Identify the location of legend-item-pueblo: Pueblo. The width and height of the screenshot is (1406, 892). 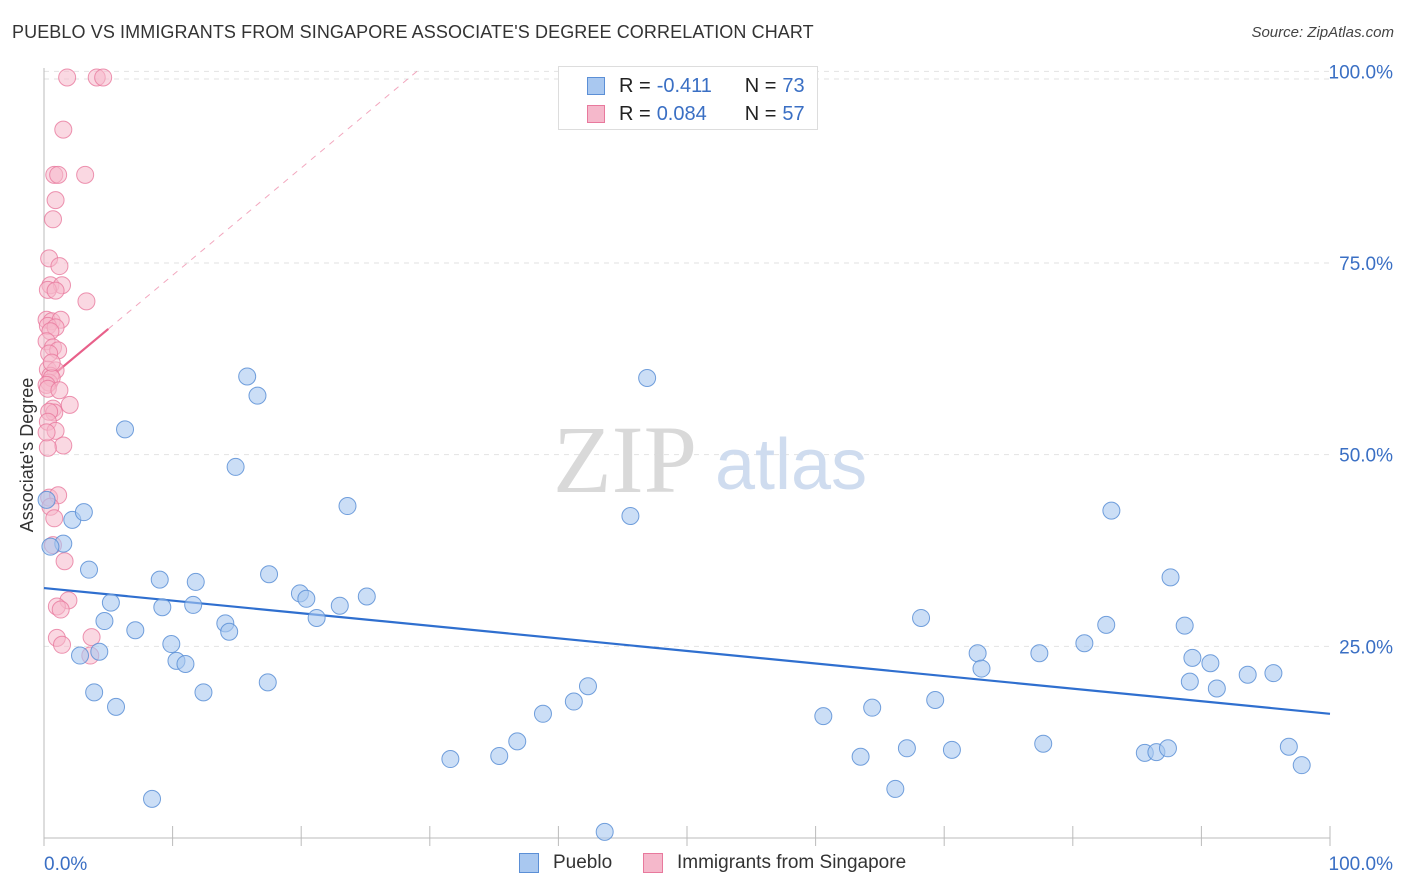
(565, 863).